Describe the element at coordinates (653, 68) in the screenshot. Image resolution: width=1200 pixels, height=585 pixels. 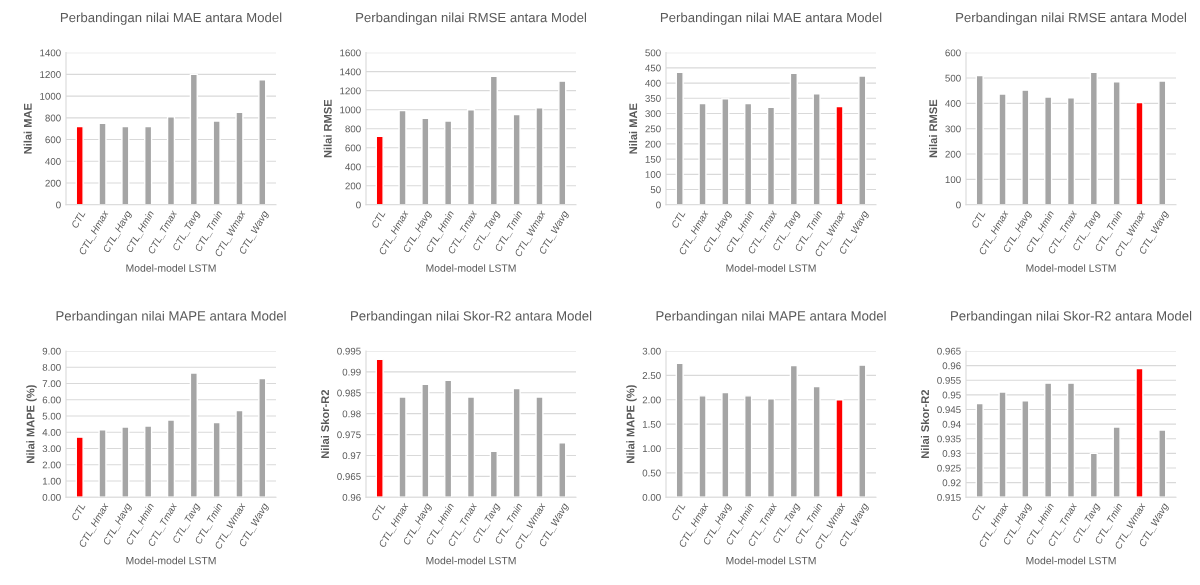
I see `y-tick-label: 450` at that location.